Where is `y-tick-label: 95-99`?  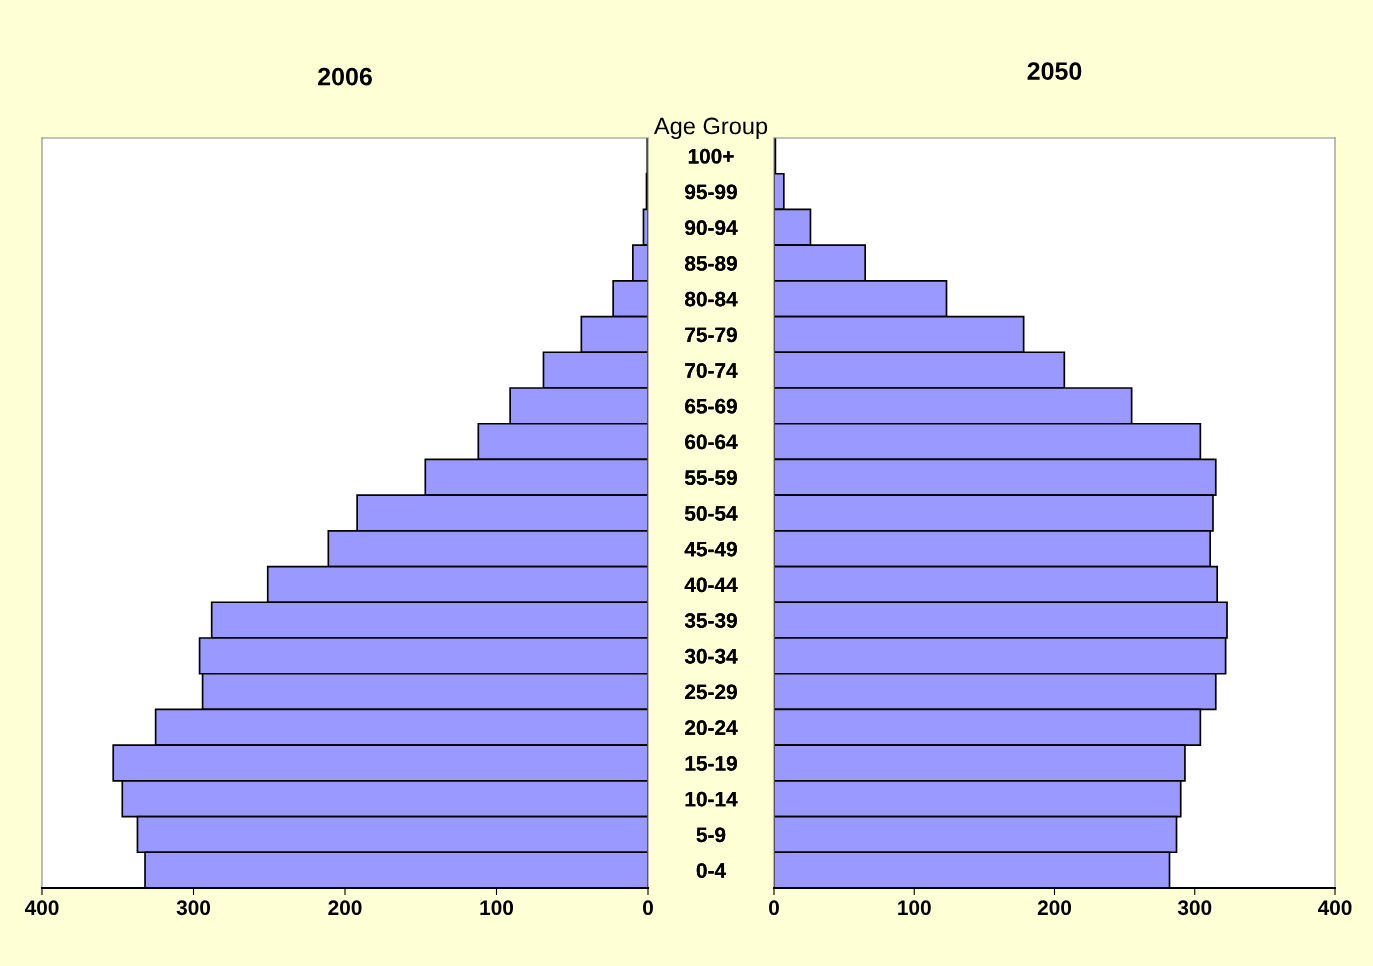 y-tick-label: 95-99 is located at coordinates (711, 192).